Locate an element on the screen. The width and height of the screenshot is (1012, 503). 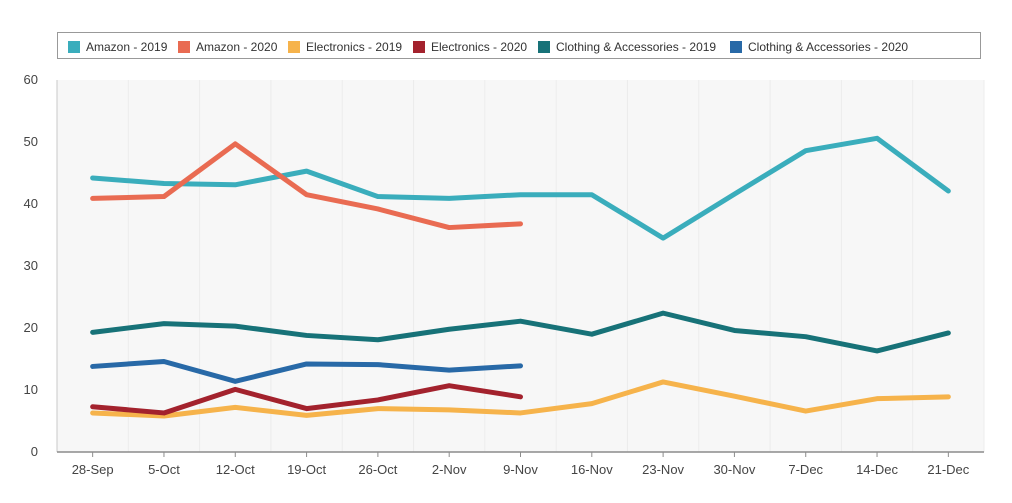
x-tick-label: 12-Oct is located at coordinates (235, 469).